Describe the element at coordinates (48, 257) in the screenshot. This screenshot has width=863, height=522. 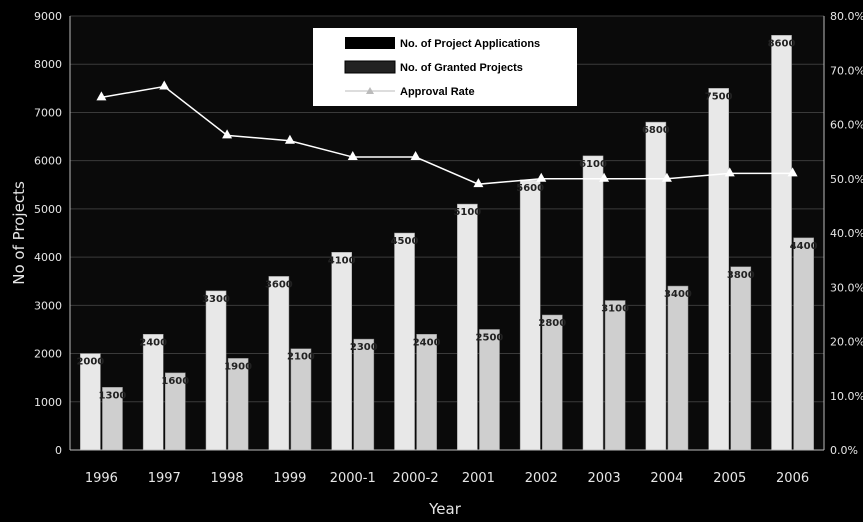
I see `y-tick-label: 4000` at that location.